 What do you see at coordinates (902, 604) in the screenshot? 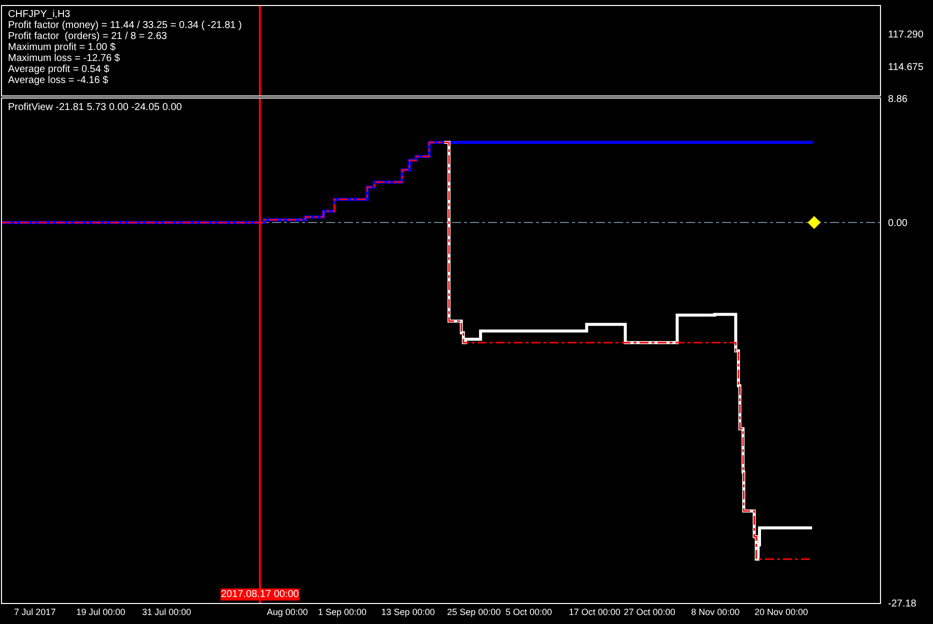
I see `y-tick-label: -27.18` at bounding box center [902, 604].